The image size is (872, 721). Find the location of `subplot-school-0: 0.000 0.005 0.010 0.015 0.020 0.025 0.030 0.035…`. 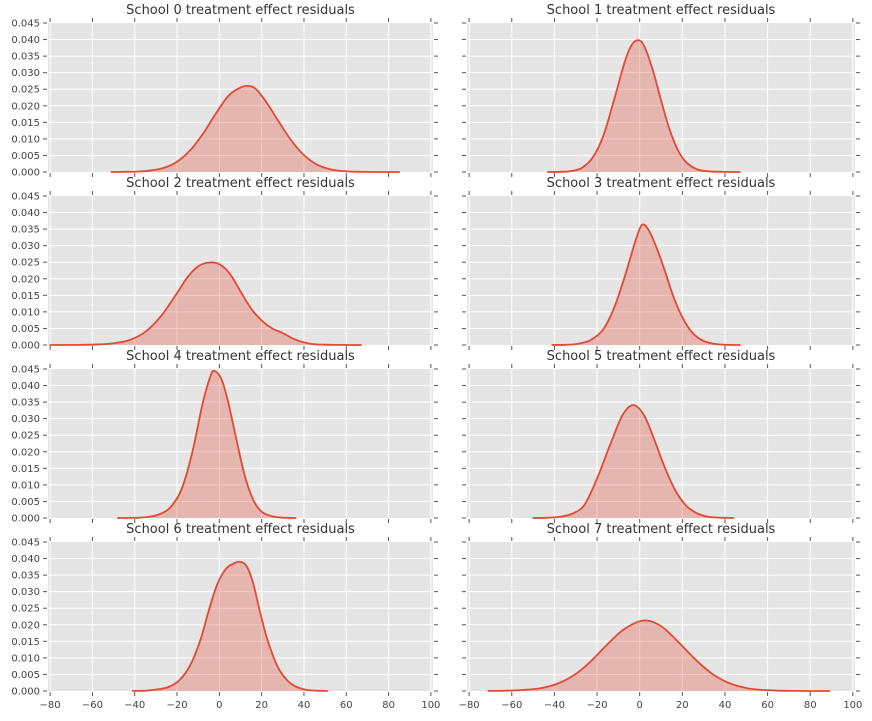

subplot-school-0: 0.000 0.005 0.010 0.015 0.020 0.025 0.030 0.035… is located at coordinates (224, 98).